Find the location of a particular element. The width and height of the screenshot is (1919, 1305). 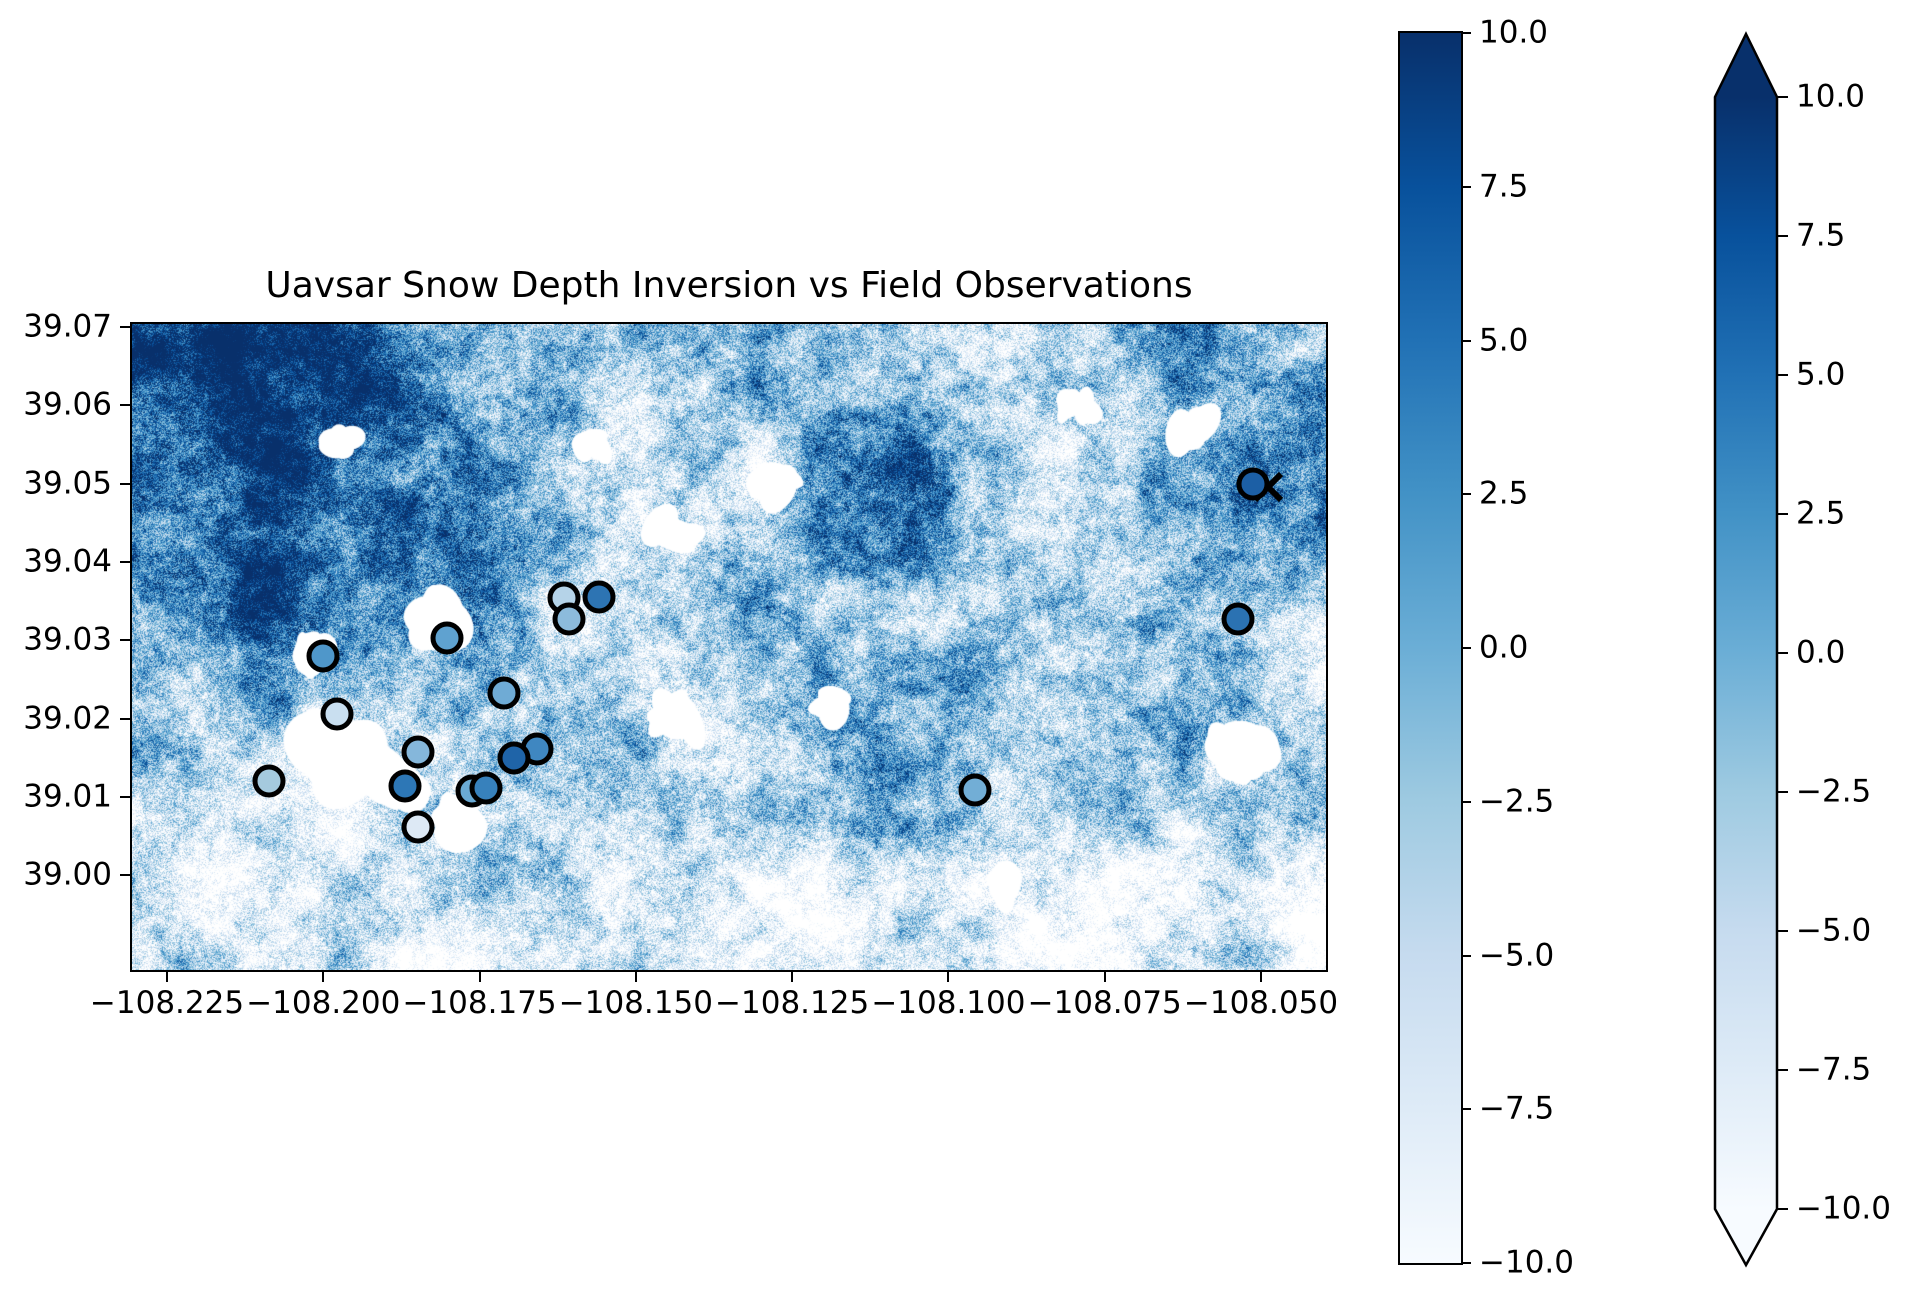

colorbar-main-tick-label: −7.5 is located at coordinates (1517, 1108).